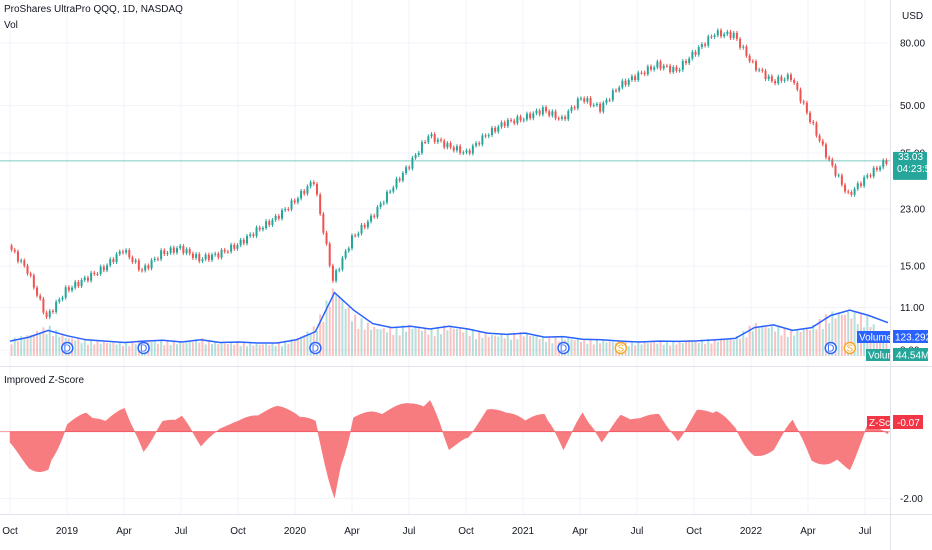  I want to click on time-tick-label: 2020, so click(295, 531).